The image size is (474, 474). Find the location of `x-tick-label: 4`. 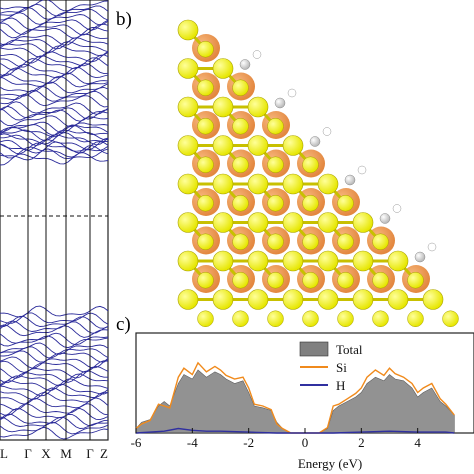

x-tick-label: 4 is located at coordinates (417, 442).